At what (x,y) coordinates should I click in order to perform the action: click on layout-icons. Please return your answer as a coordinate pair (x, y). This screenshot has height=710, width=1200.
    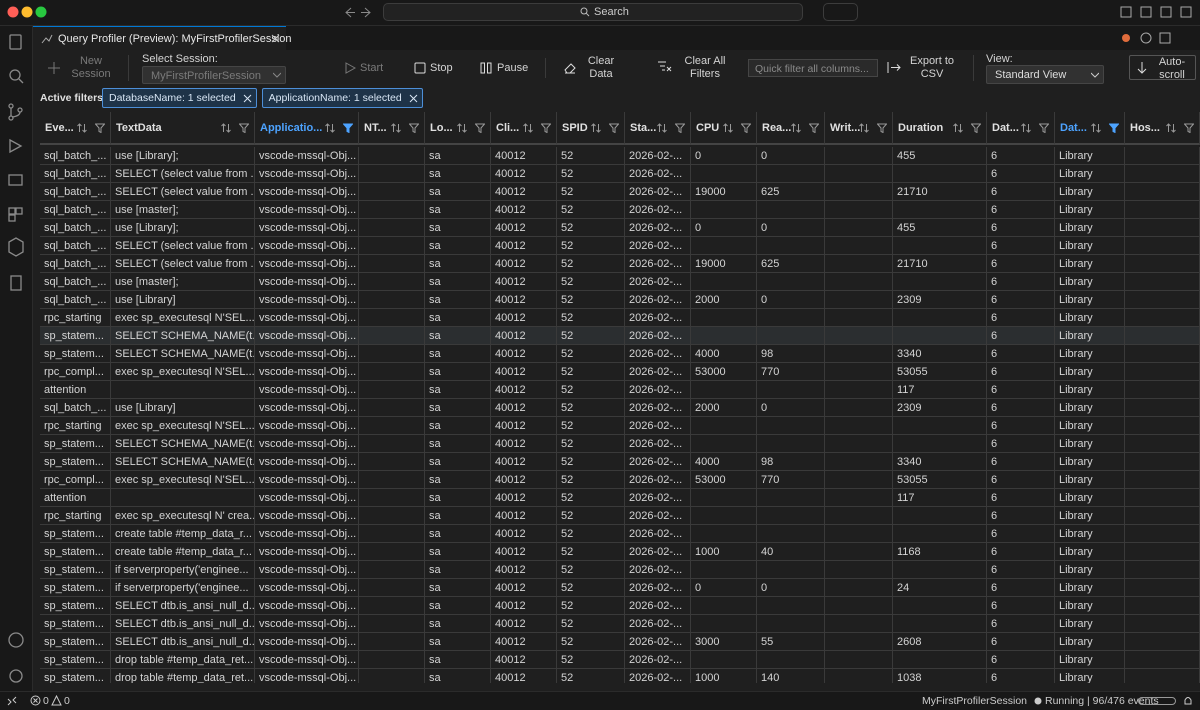
    Looking at the image, I should click on (1158, 12).